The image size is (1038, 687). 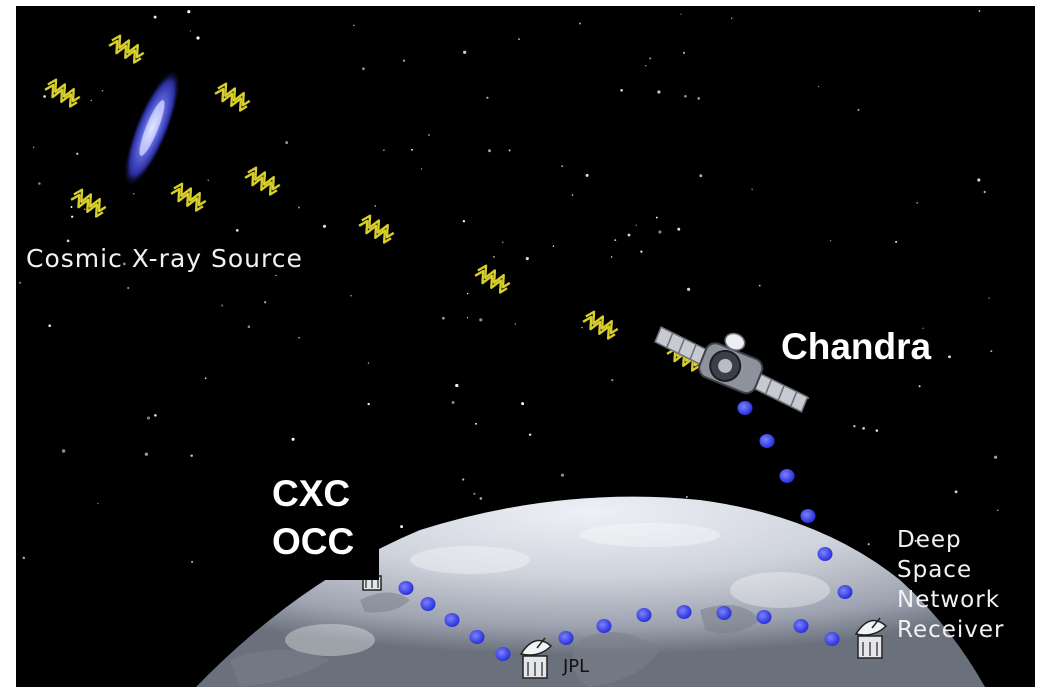 What do you see at coordinates (311, 493) in the screenshot?
I see `cxc-label: CXC` at bounding box center [311, 493].